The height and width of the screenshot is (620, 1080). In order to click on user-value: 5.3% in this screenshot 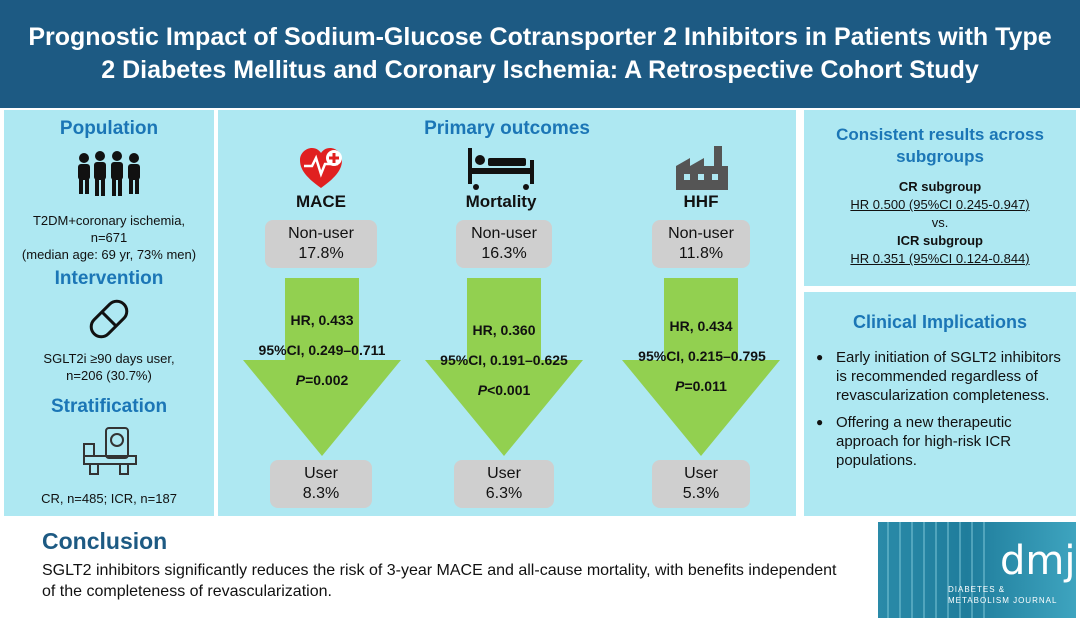, I will do `click(701, 493)`.